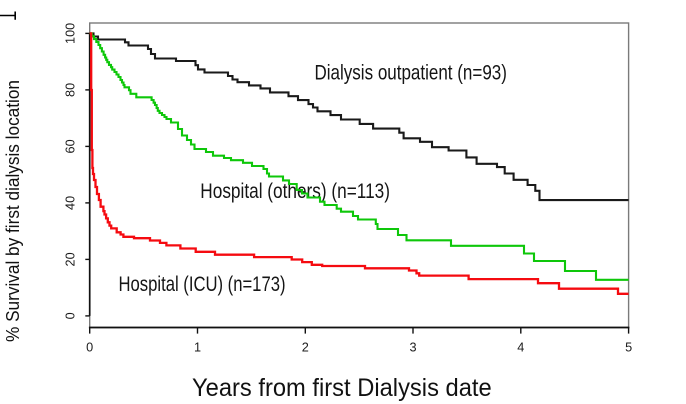 This screenshot has width=686, height=404. I want to click on svg-text: Hospital (ICU) (n=173), so click(202, 284).